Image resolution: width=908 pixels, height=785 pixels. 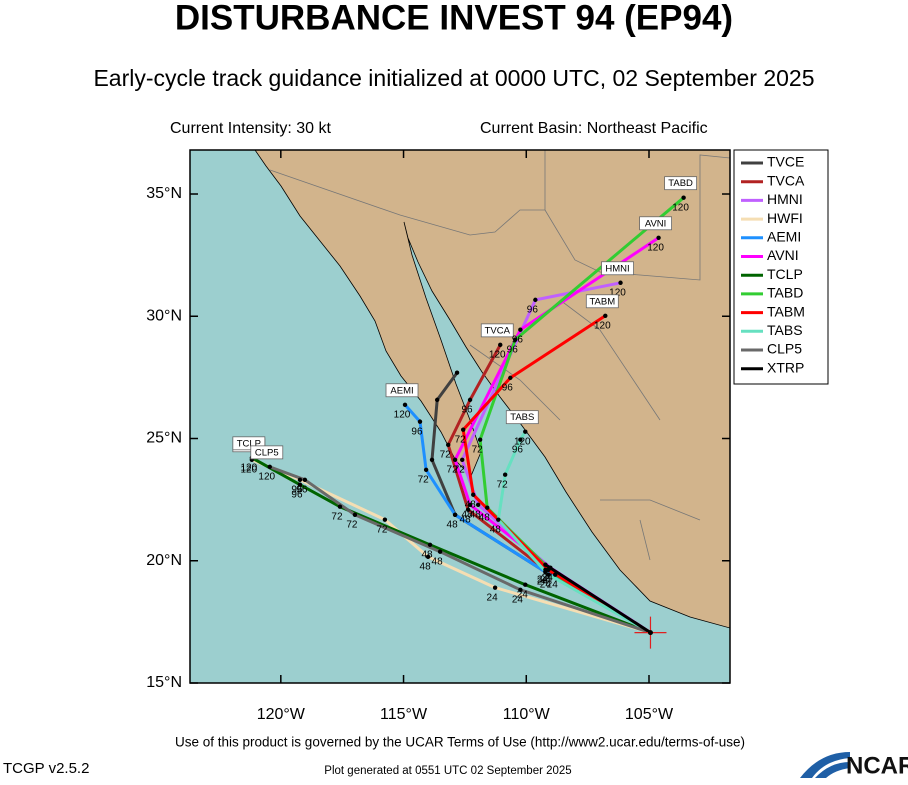 I want to click on legend-label: TABM, so click(x=786, y=311).